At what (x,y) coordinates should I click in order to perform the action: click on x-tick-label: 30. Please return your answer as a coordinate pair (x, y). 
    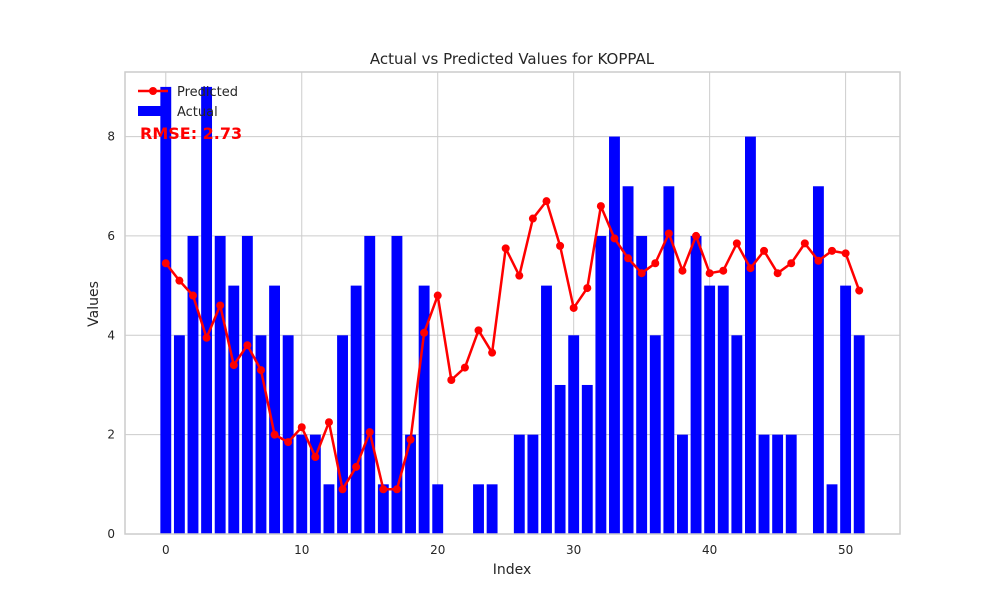
    Looking at the image, I should click on (573, 550).